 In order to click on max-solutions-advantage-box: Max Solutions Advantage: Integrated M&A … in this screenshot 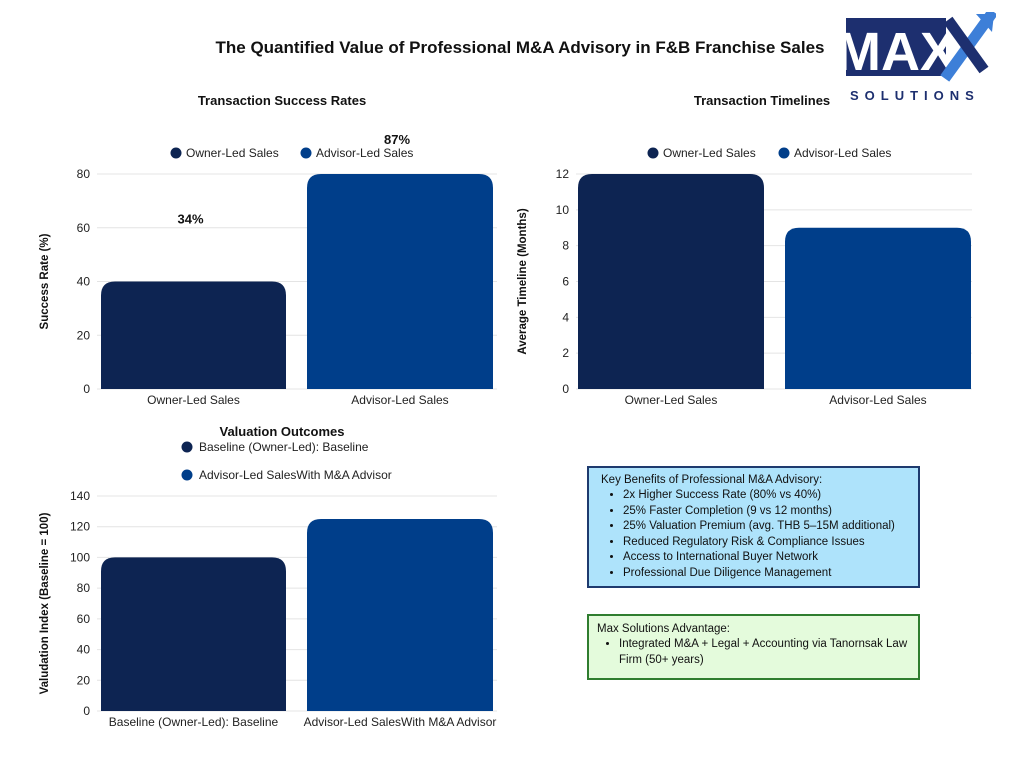, I will do `click(753, 647)`.